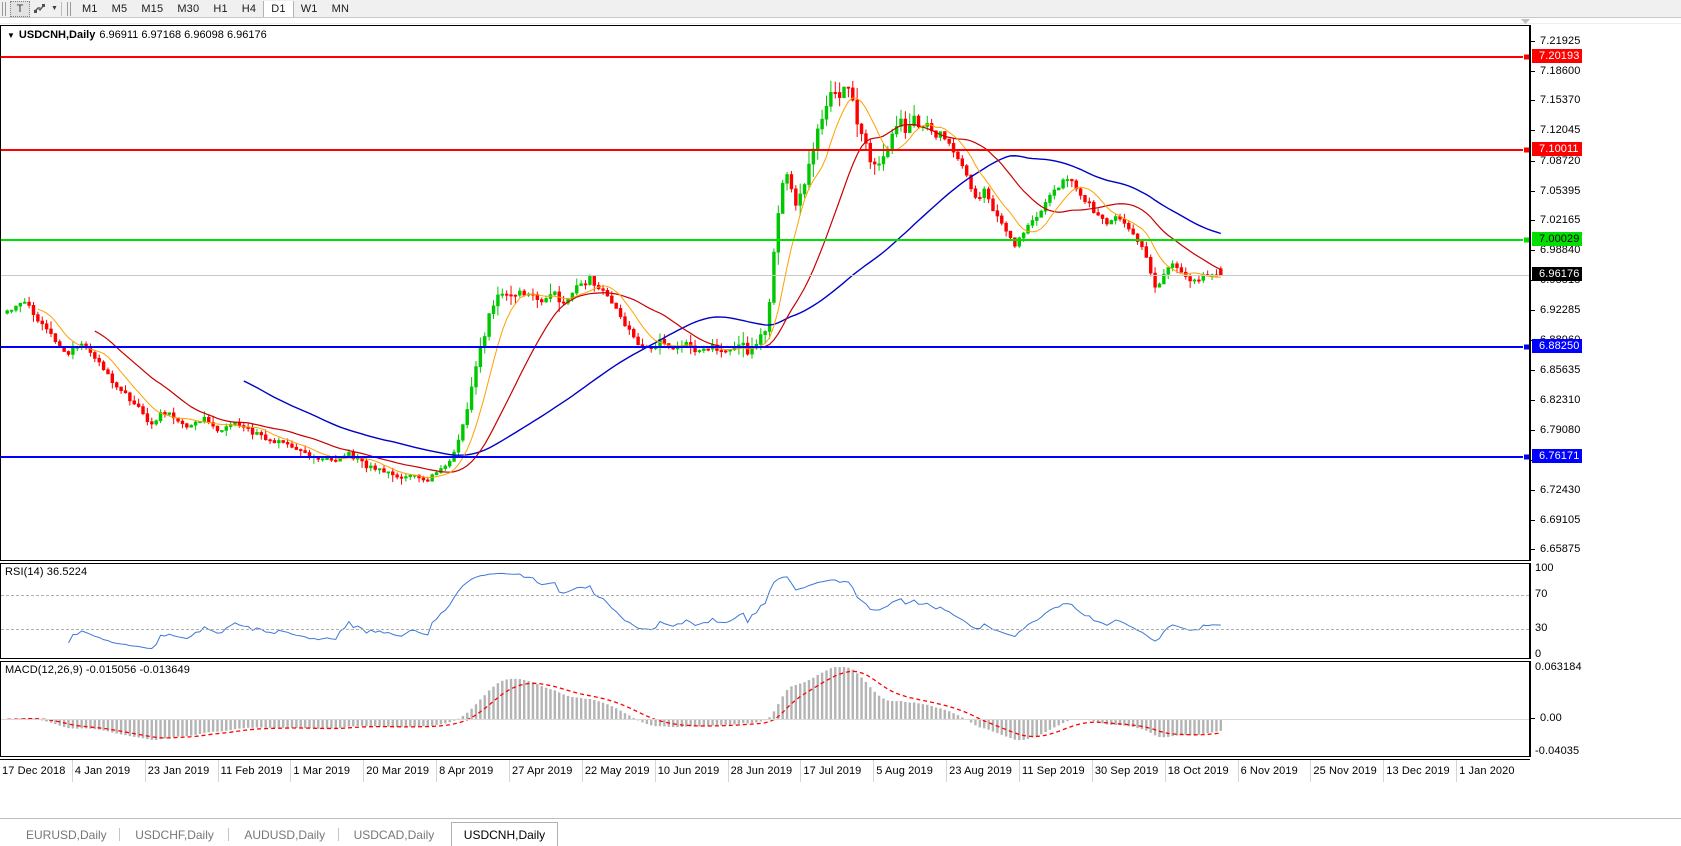  I want to click on price-tick-6.85635: 6.85635, so click(1555, 370).